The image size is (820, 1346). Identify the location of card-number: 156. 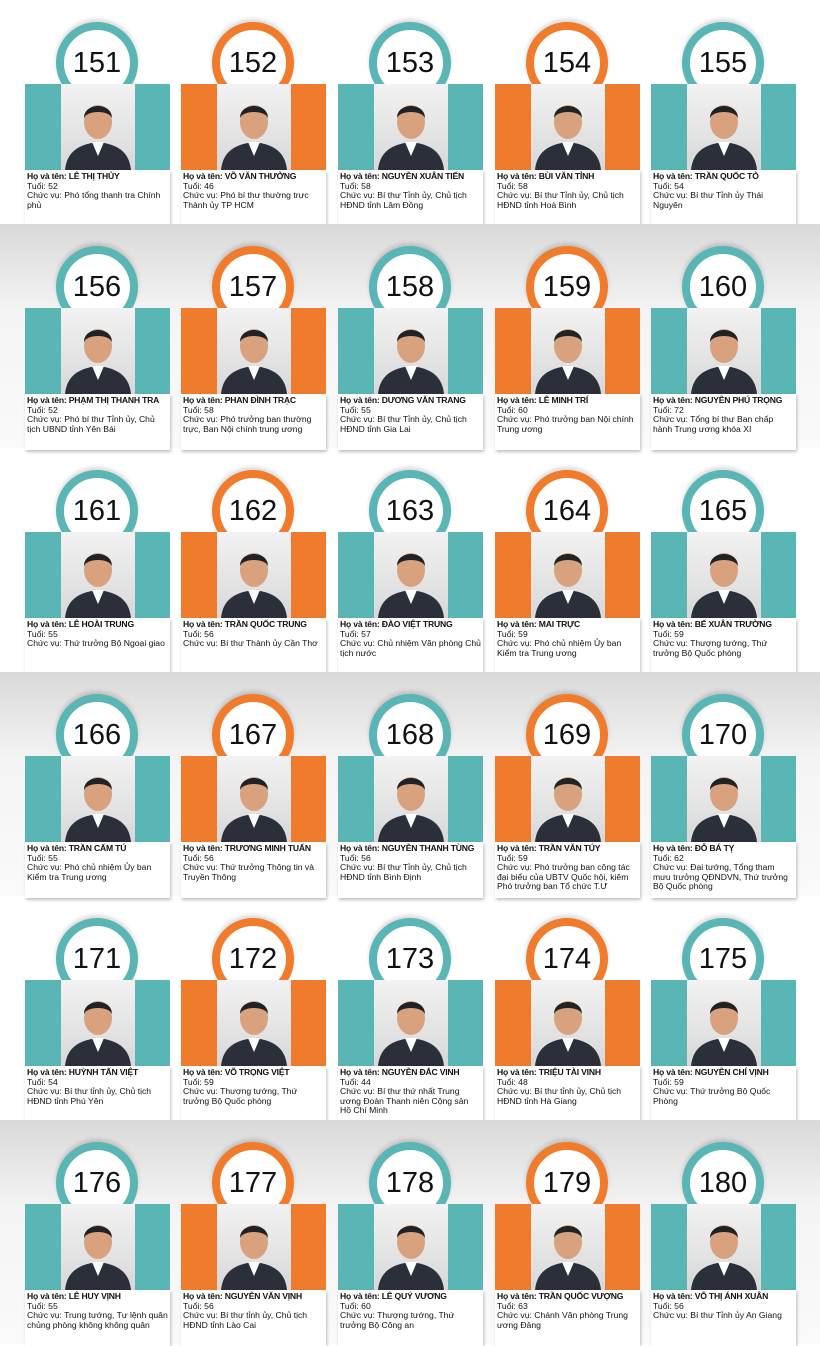
(97, 287).